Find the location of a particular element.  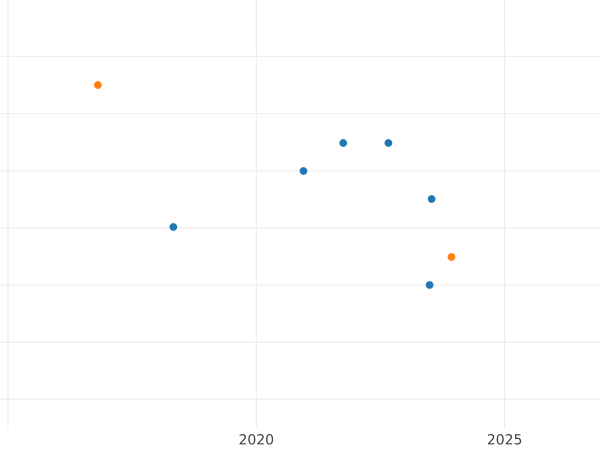

x-tick-label: 2025 is located at coordinates (505, 439).